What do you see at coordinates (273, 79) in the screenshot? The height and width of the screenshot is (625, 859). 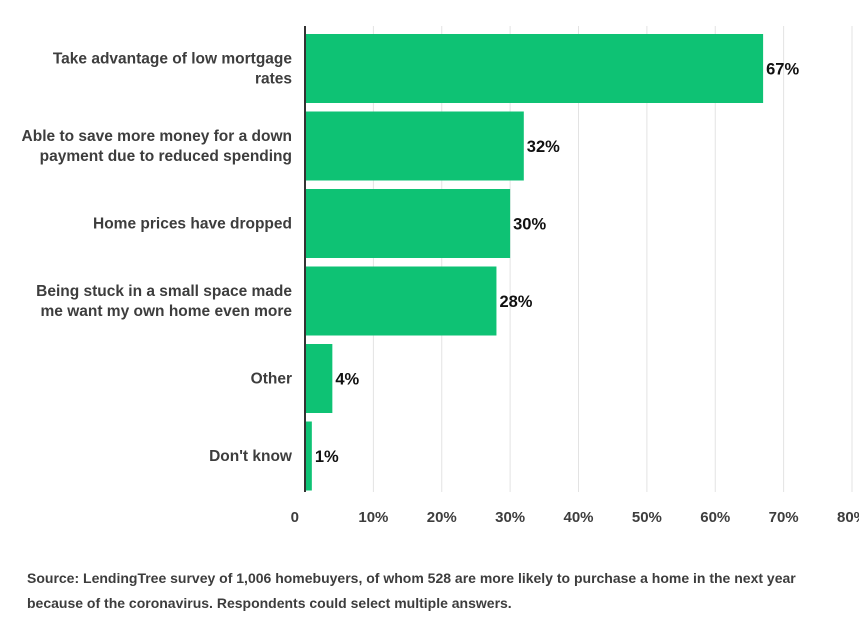 I see `category-label-0-line-1: rates` at bounding box center [273, 79].